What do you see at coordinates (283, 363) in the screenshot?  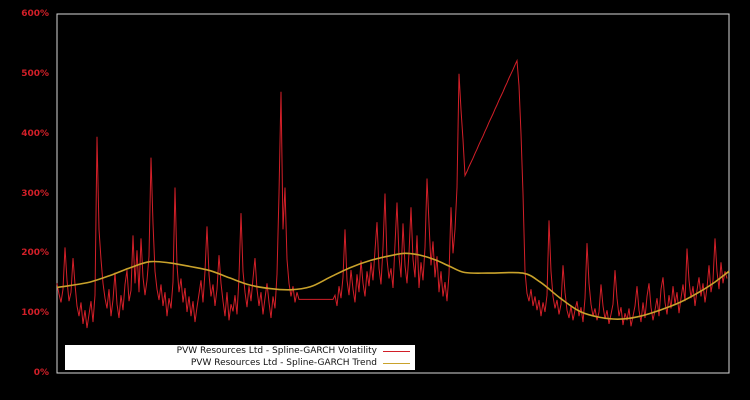 I see `legend-label-trend: PVW Resources Ltd - Spline-GARCH Trend` at bounding box center [283, 363].